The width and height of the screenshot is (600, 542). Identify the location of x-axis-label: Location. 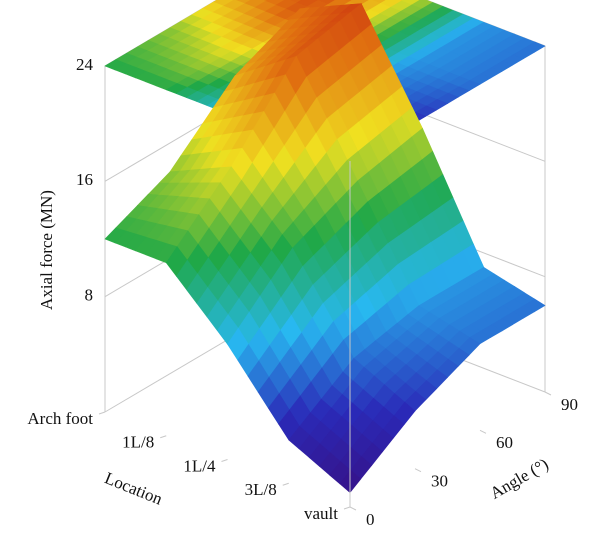
(134, 488).